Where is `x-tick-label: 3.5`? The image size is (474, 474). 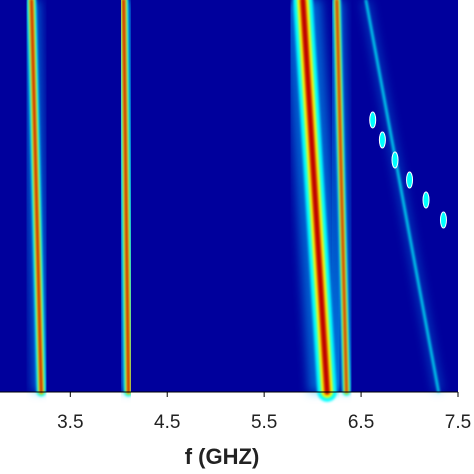 x-tick-label: 3.5 is located at coordinates (70, 422).